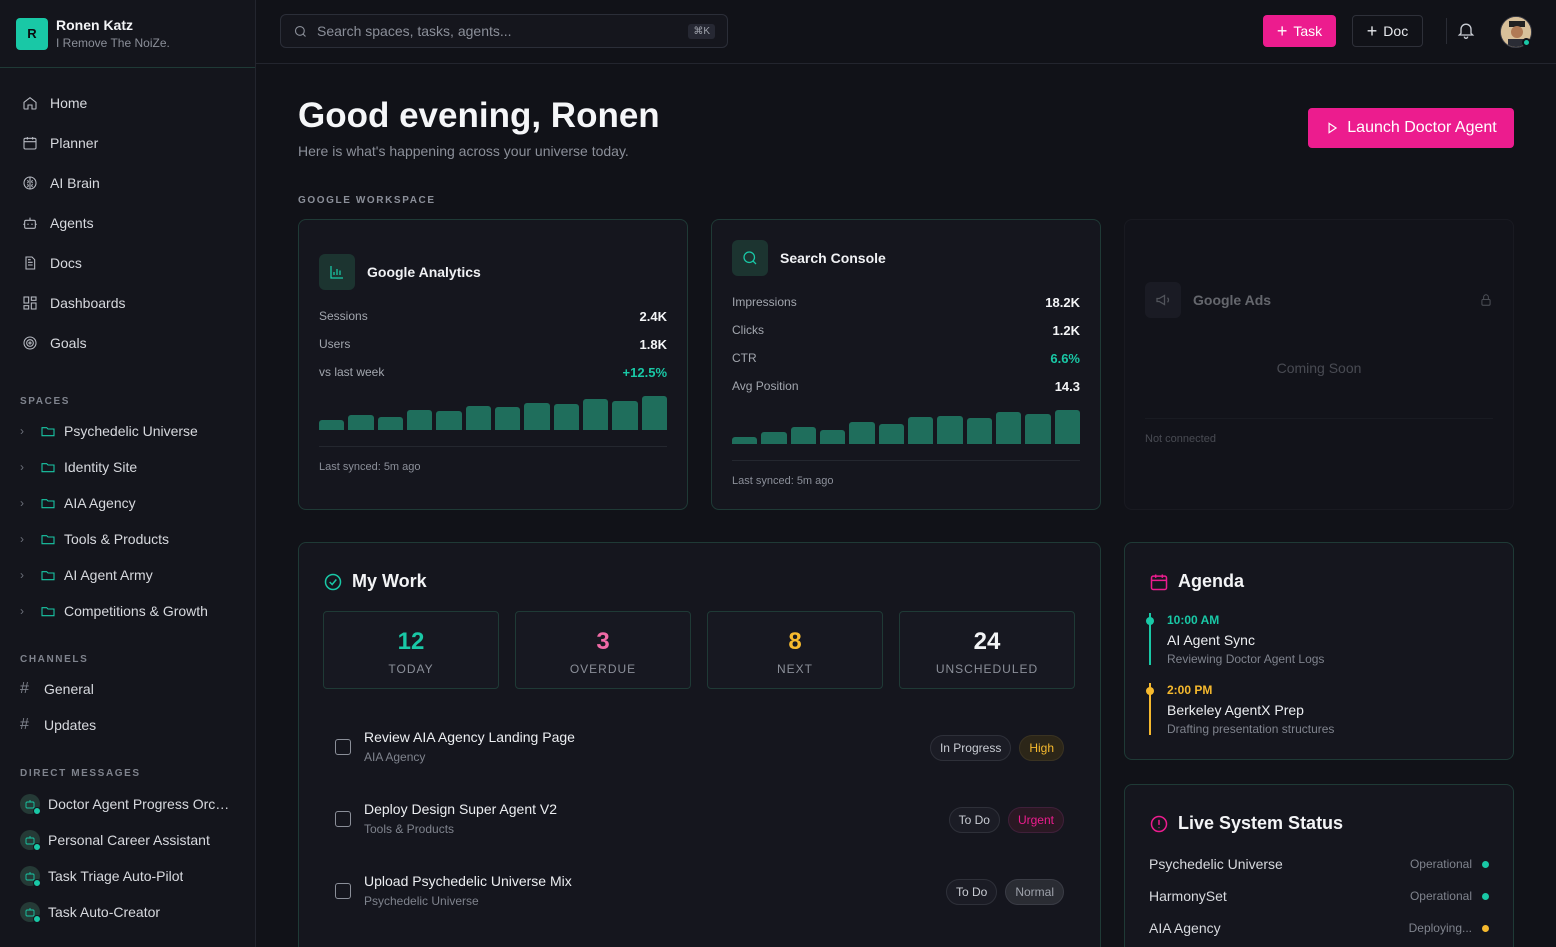 This screenshot has width=1556, height=947. Describe the element at coordinates (1411, 128) in the screenshot. I see `launch-doctor-agent-button: Launch Doctor Agent` at that location.